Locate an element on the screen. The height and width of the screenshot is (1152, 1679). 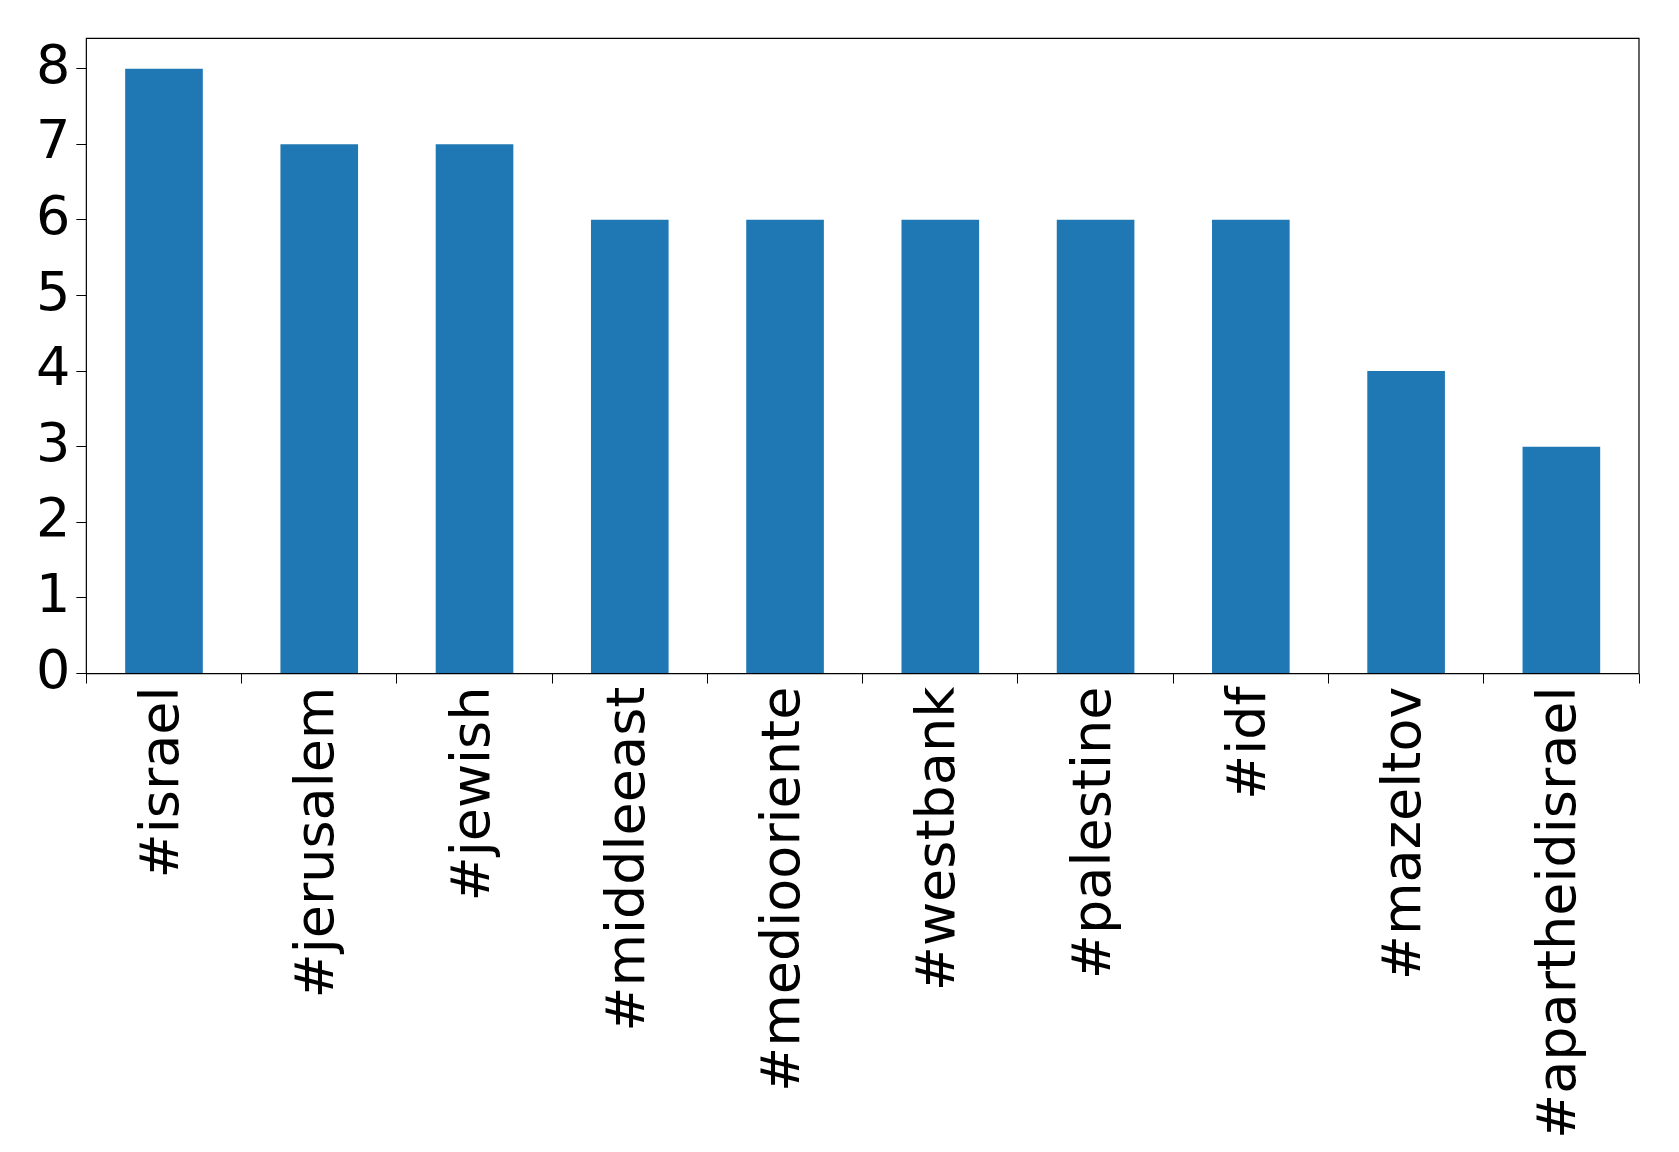
y-tick-label: 1 is located at coordinates (53, 593).